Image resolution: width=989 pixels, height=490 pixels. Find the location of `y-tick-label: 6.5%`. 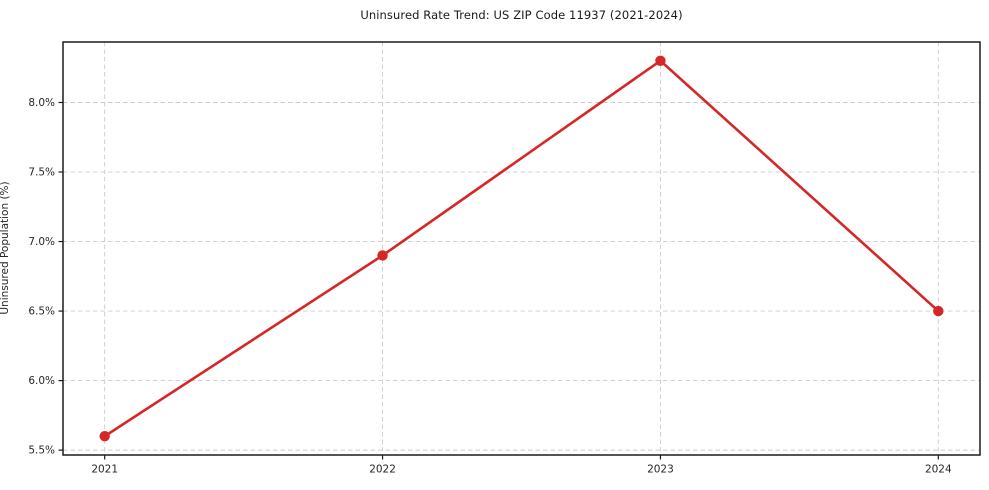

y-tick-label: 6.5% is located at coordinates (41, 312).